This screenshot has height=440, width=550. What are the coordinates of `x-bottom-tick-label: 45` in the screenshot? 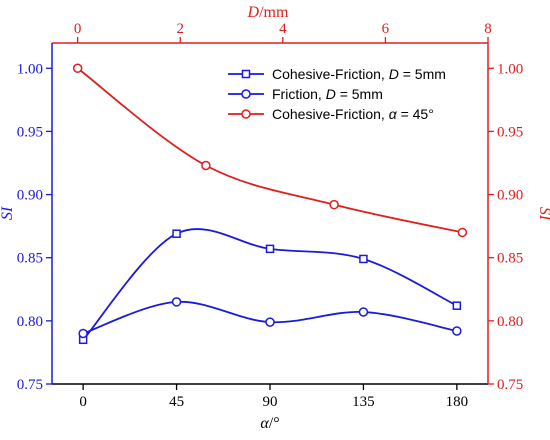 It's located at (176, 402).